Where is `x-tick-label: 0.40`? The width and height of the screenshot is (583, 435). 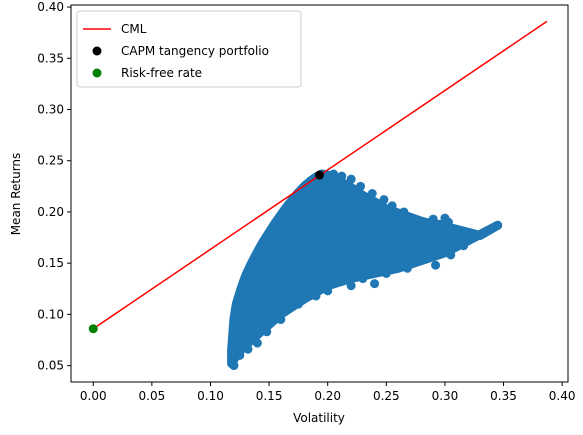
x-tick-label: 0.40 is located at coordinates (562, 396).